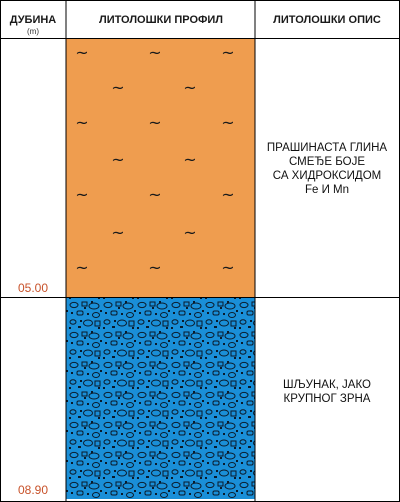 Image resolution: width=400 pixels, height=502 pixels. Describe the element at coordinates (33, 490) in the screenshot. I see `layer-2-bottom-depth: 08.90` at that location.